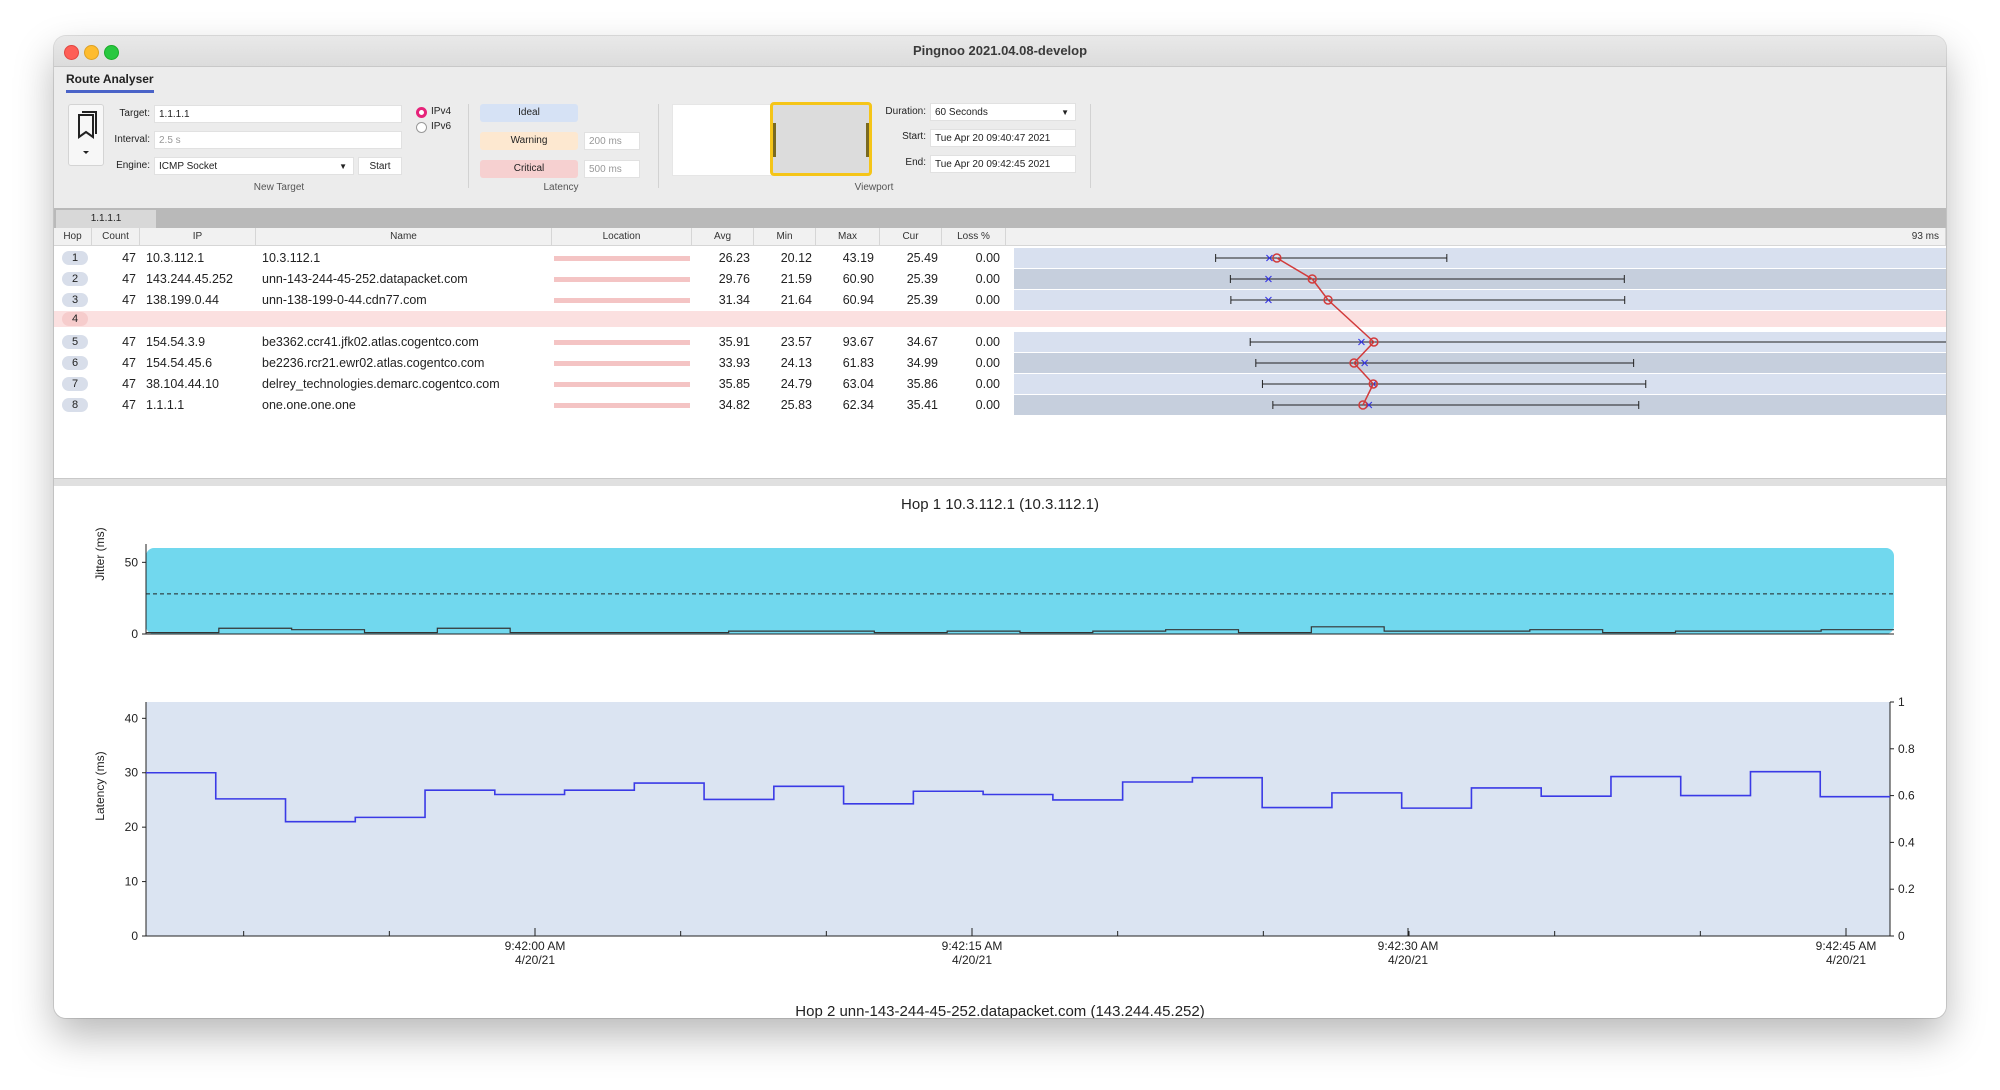 This screenshot has height=1090, width=2000. What do you see at coordinates (116, 237) in the screenshot?
I see `header-count: Count` at bounding box center [116, 237].